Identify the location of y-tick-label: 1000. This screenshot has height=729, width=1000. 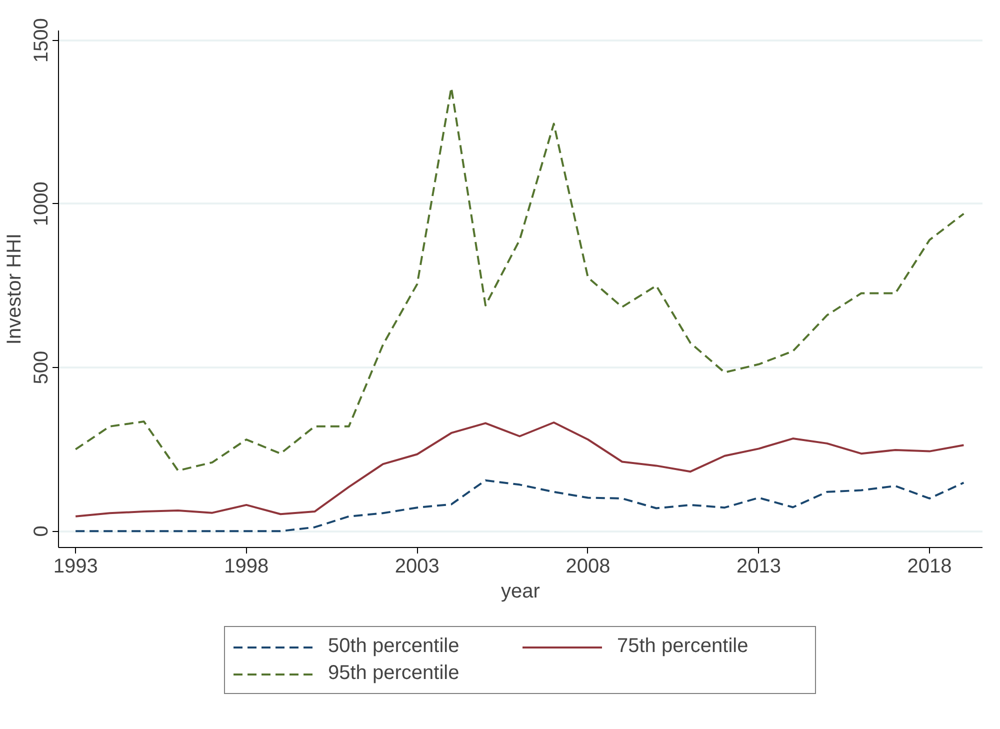
(41, 204).